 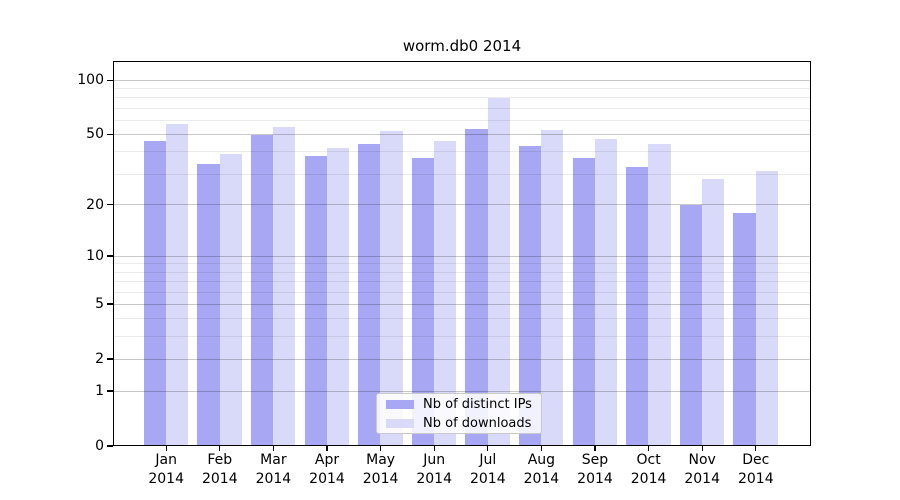 I want to click on bar-distinct-ips-jan, so click(x=154, y=293).